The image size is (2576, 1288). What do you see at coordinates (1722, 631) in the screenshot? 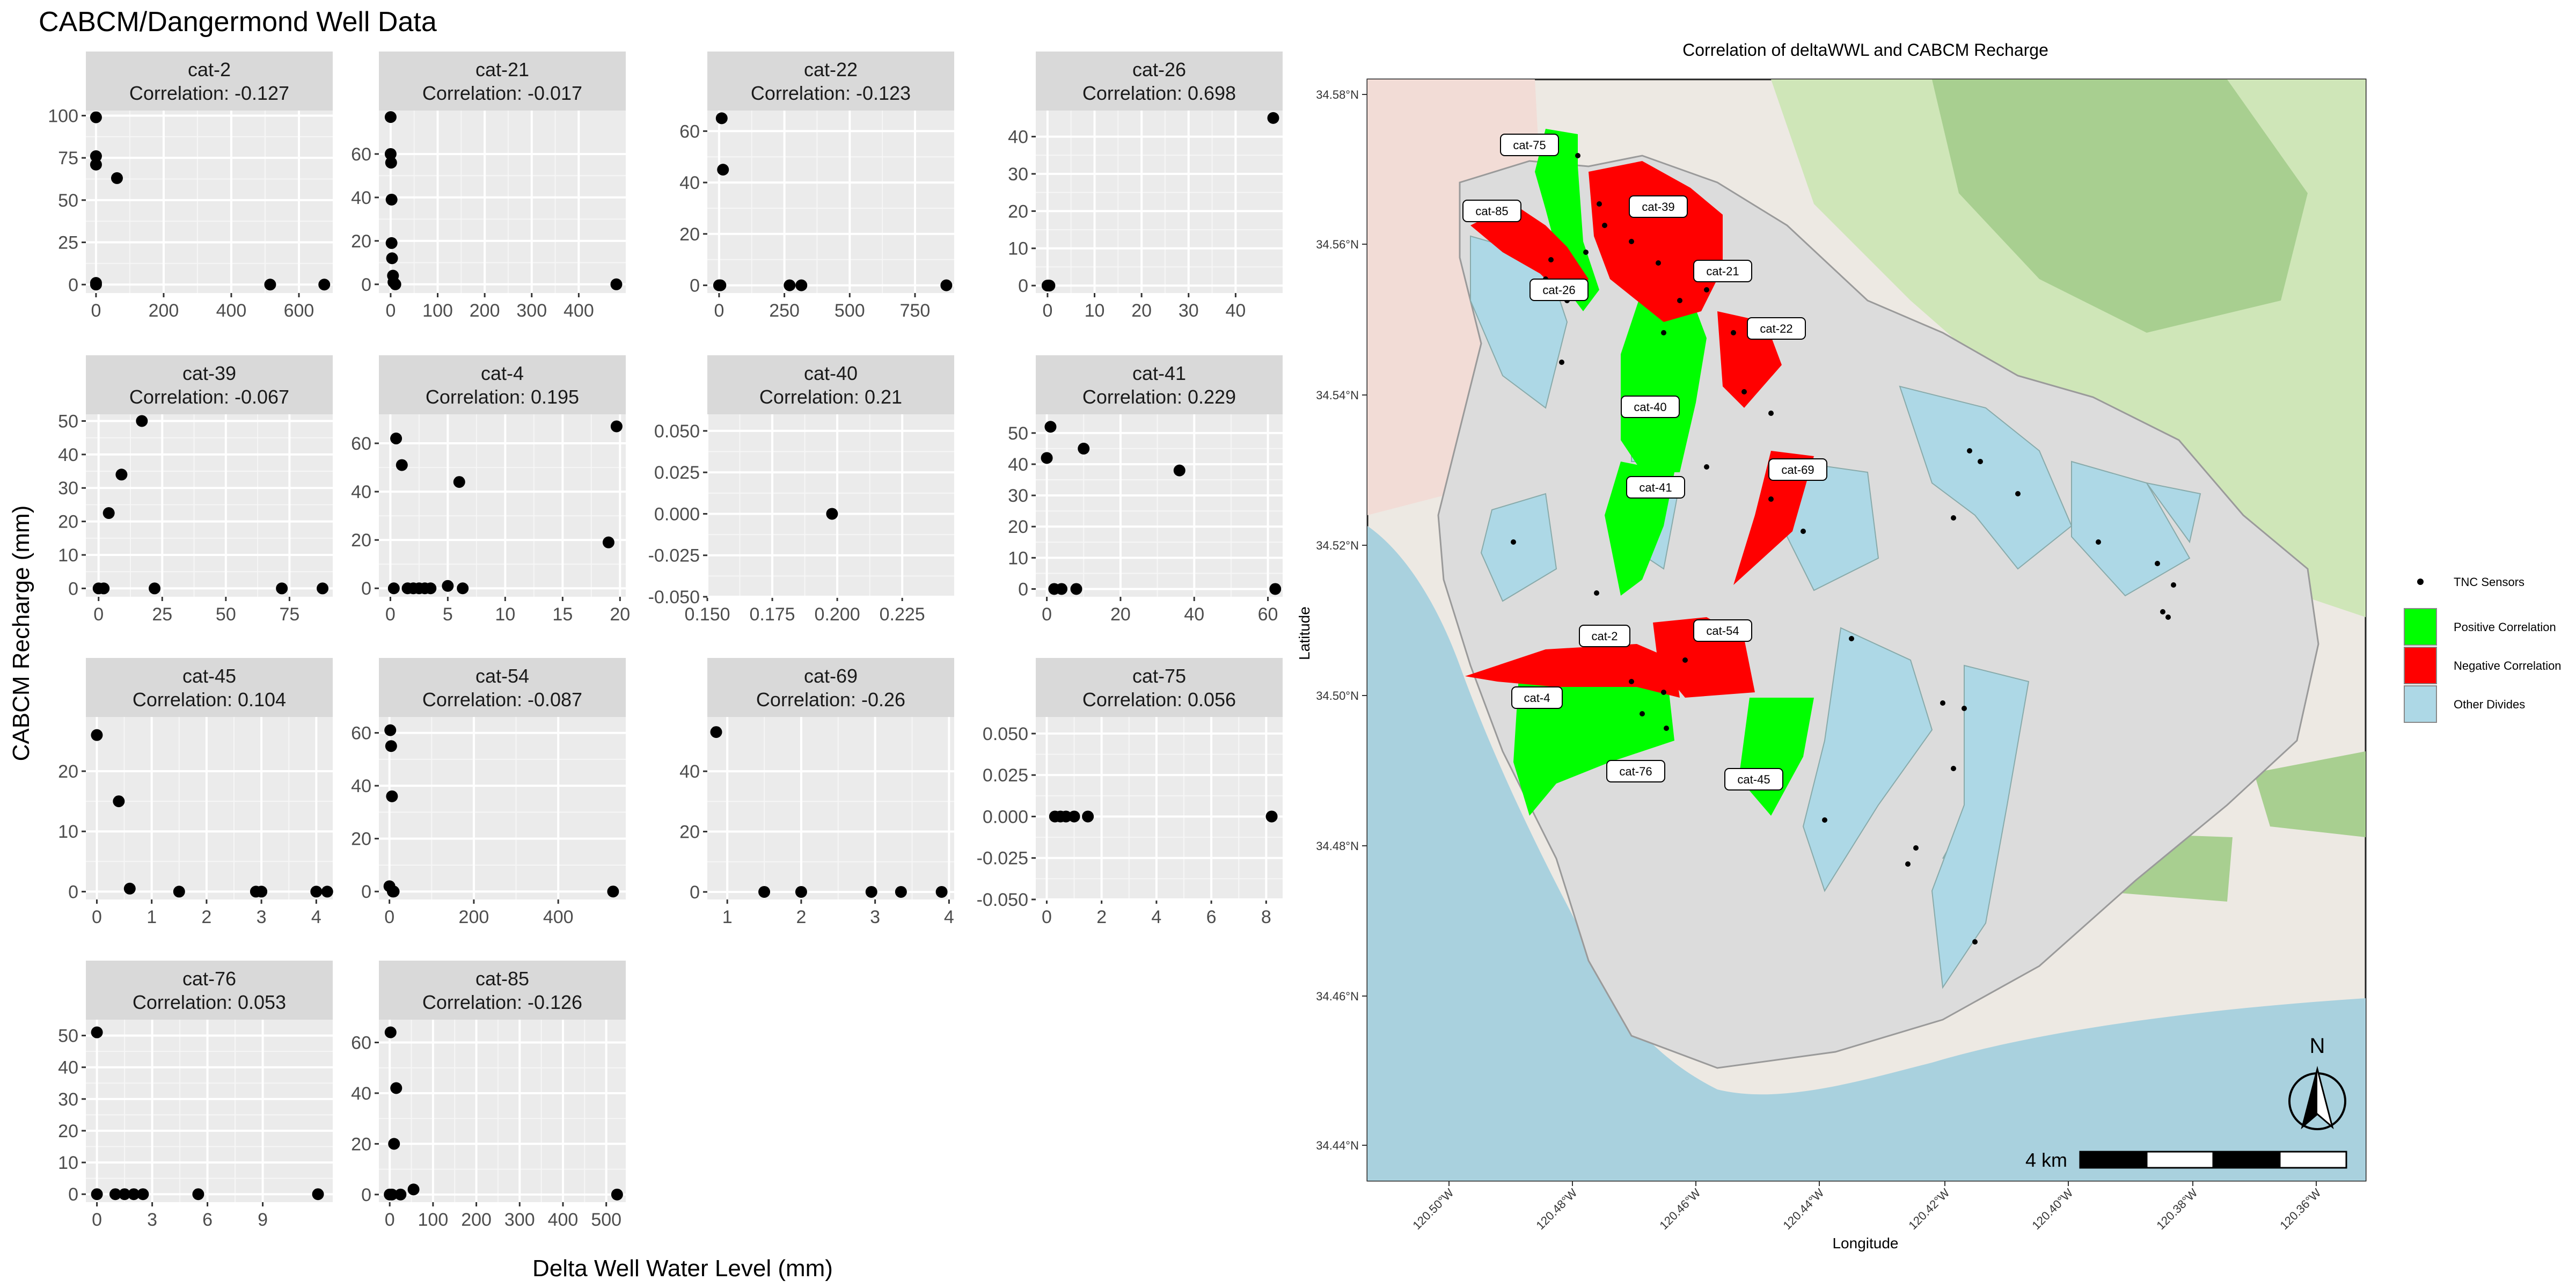
I see `svg-text: cat-54` at bounding box center [1722, 631].